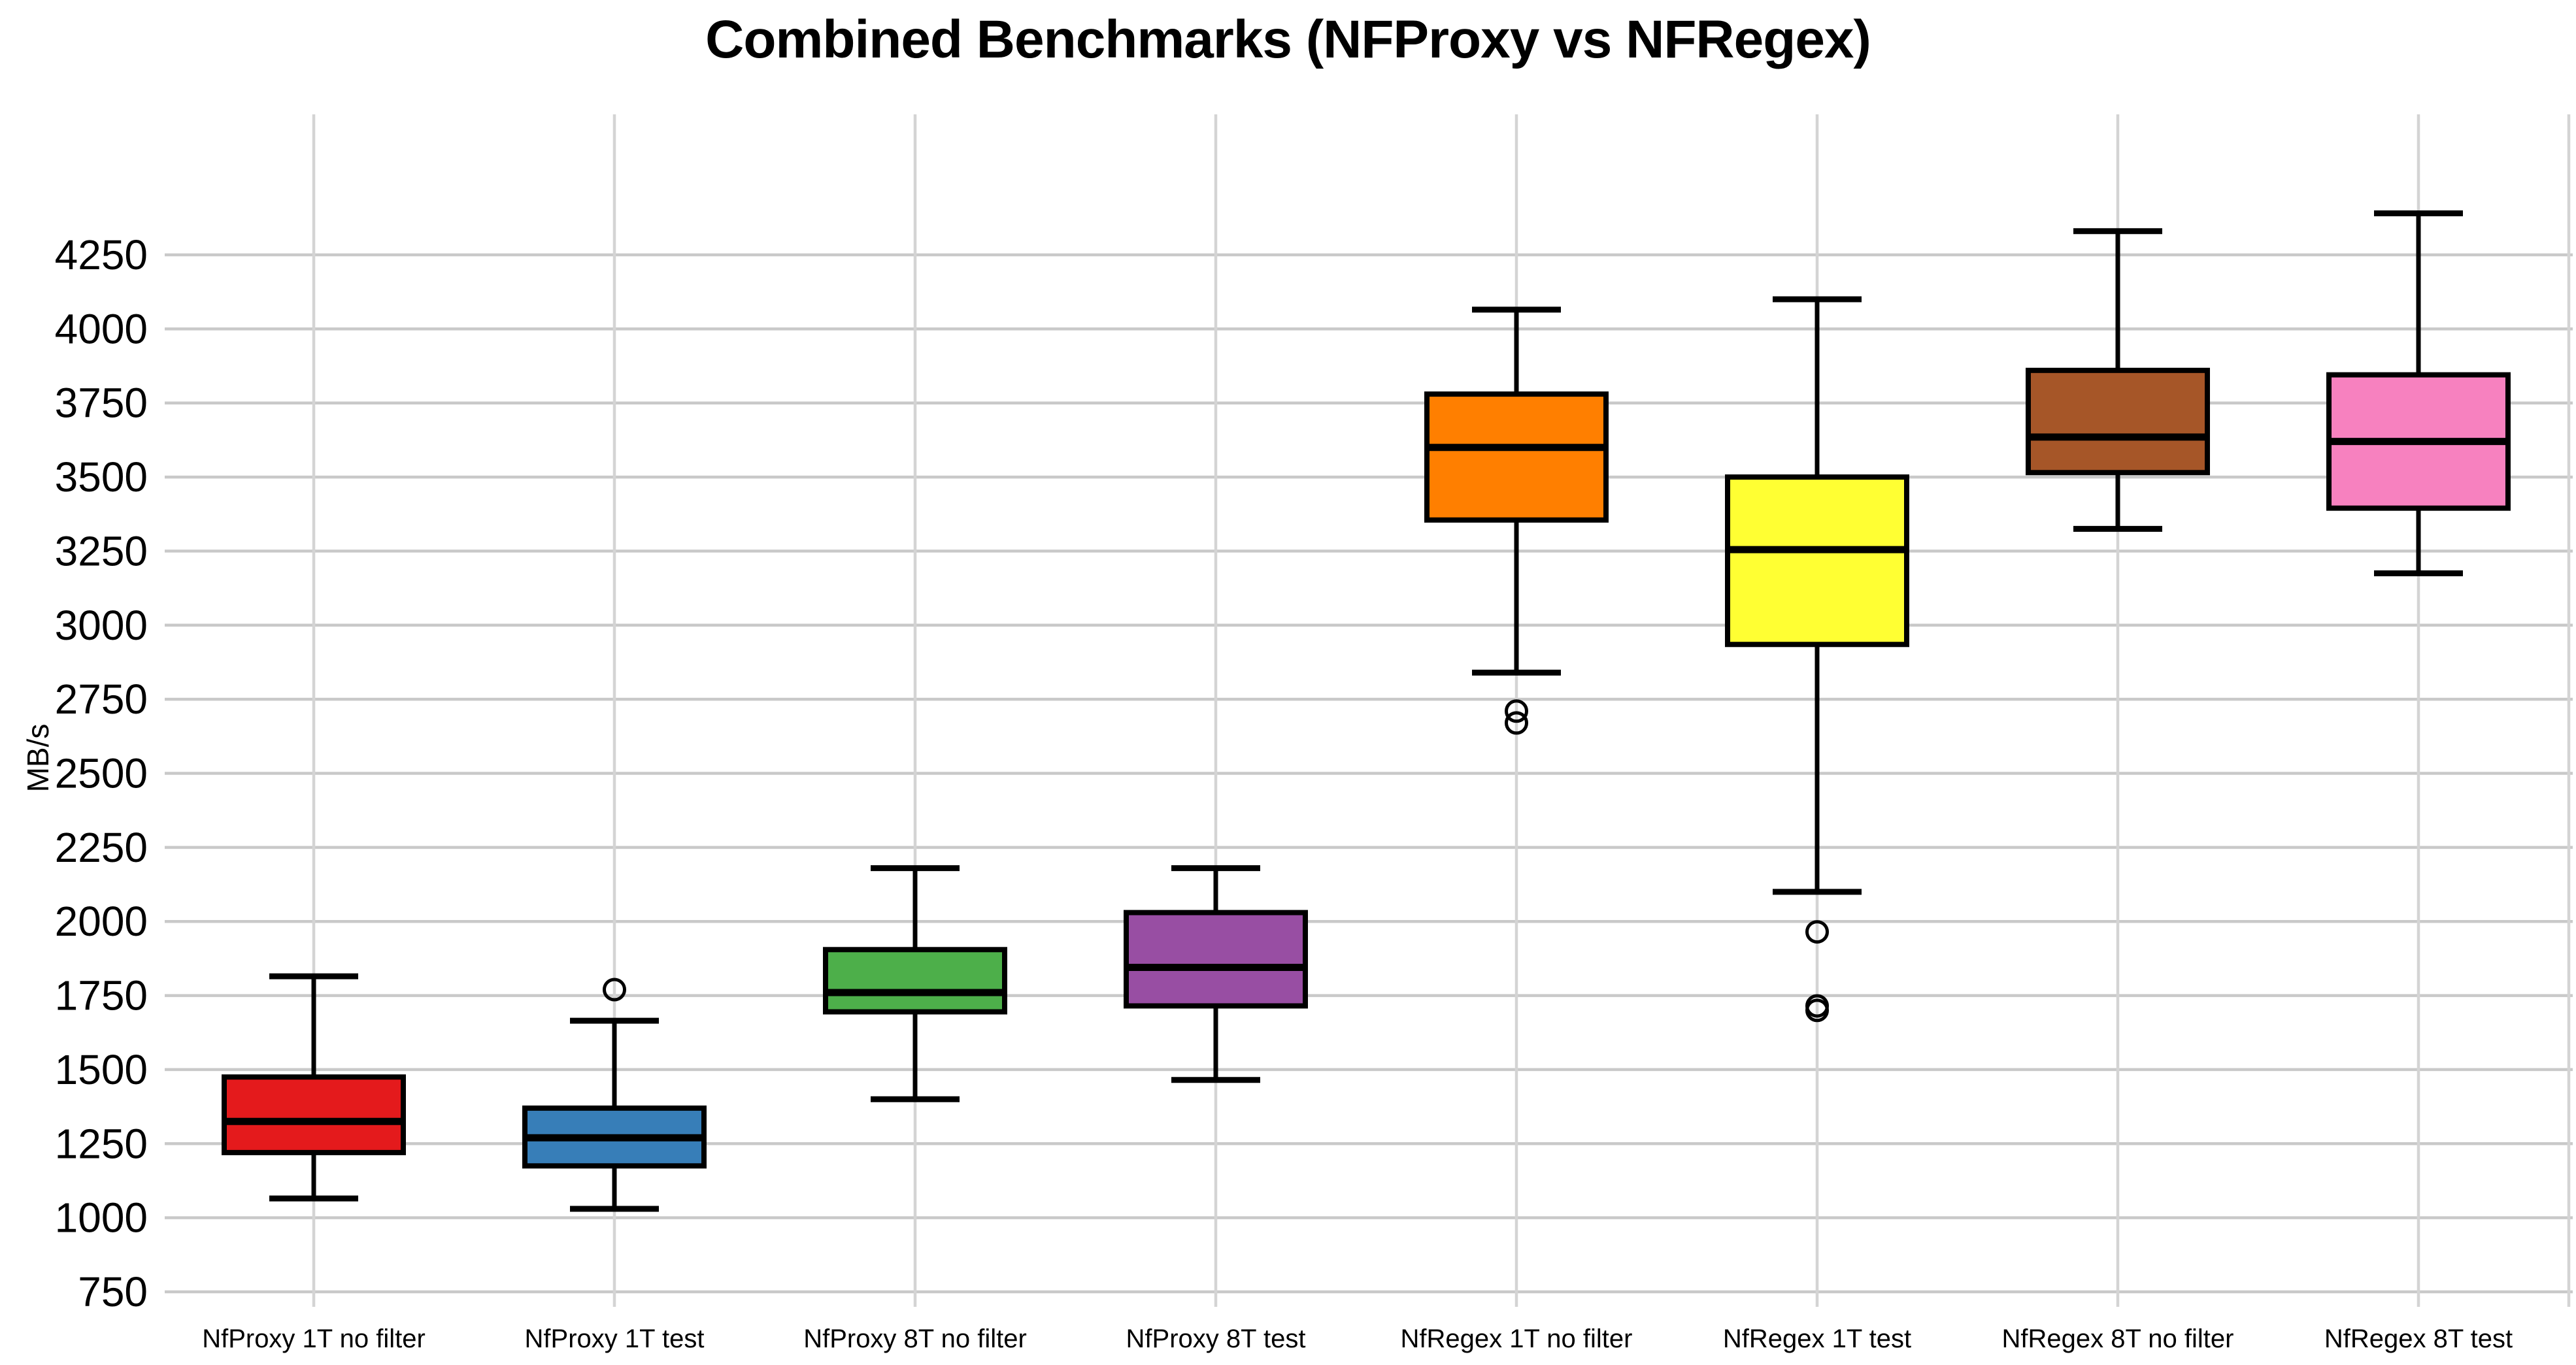  I want to click on boxplot-nfproxy-8t-test, so click(1216, 974).